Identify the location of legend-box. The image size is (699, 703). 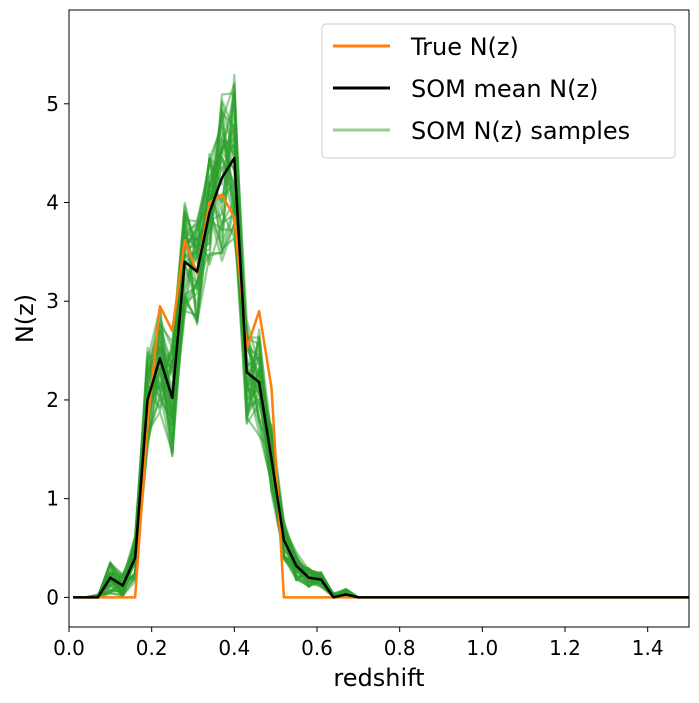
(498, 91).